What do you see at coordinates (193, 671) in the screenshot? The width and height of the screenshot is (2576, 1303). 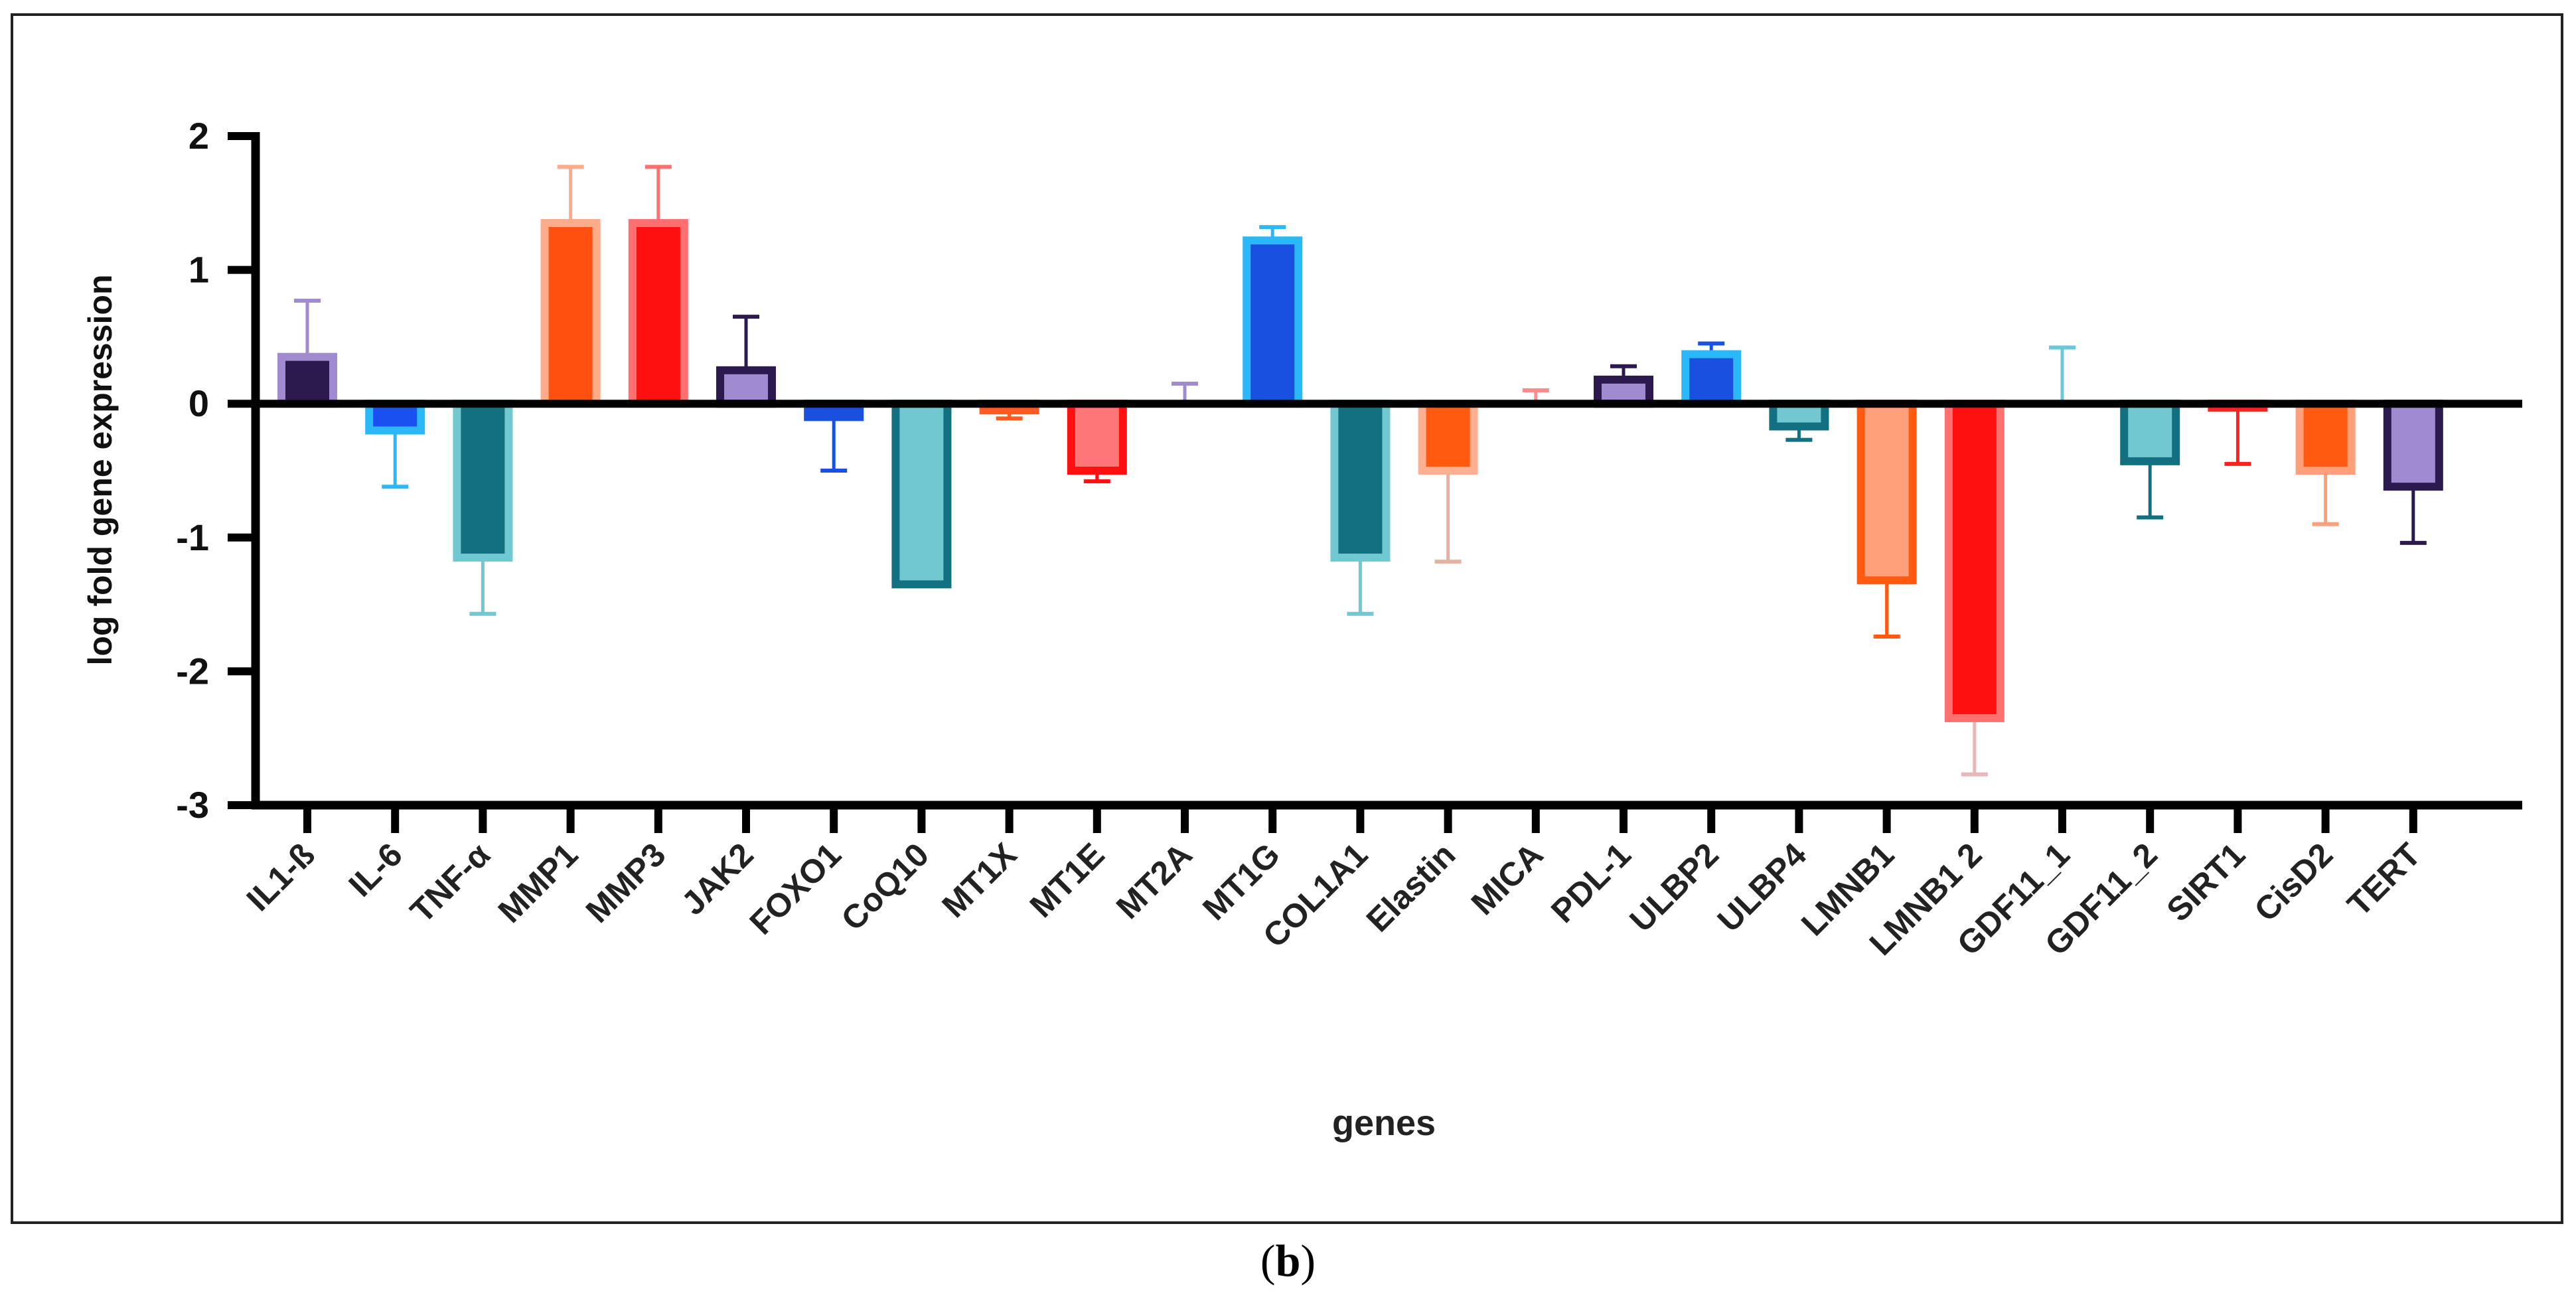 I see `y-tick-label: -2` at bounding box center [193, 671].